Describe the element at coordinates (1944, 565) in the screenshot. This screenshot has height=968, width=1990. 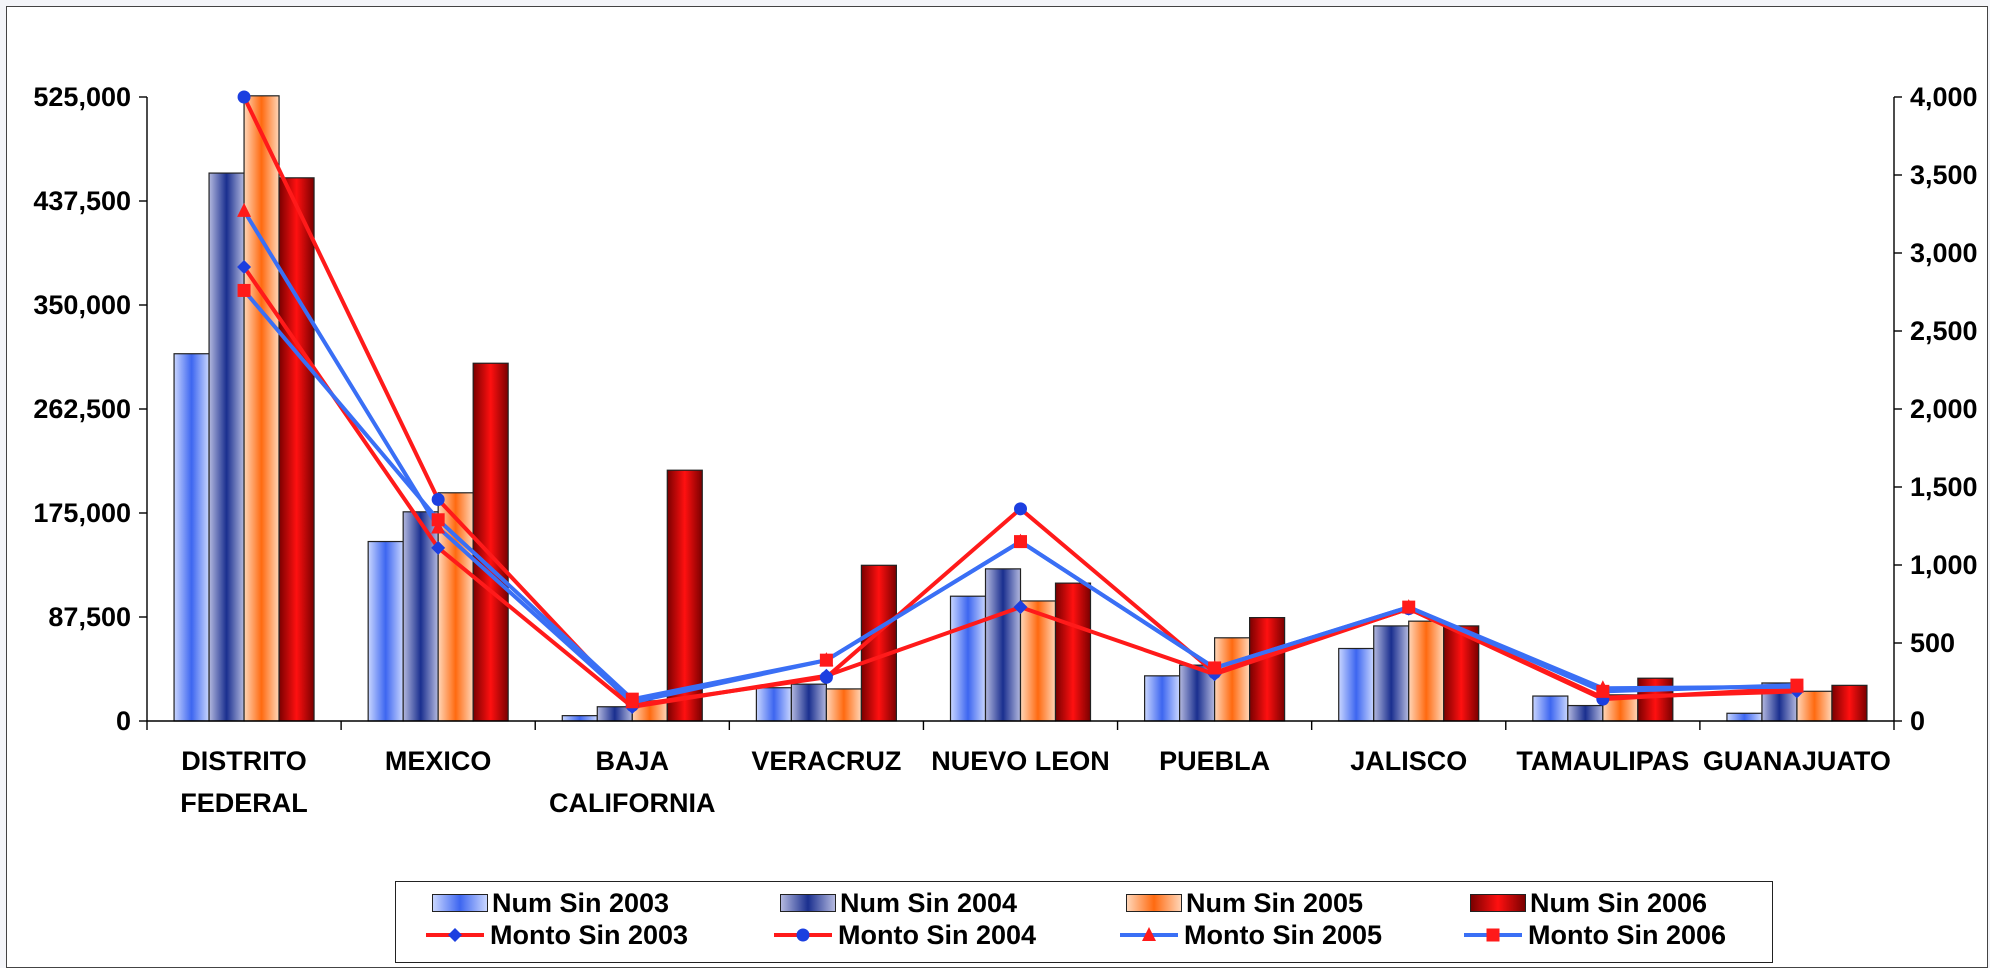
I see `right-tick-label: 1,000` at that location.